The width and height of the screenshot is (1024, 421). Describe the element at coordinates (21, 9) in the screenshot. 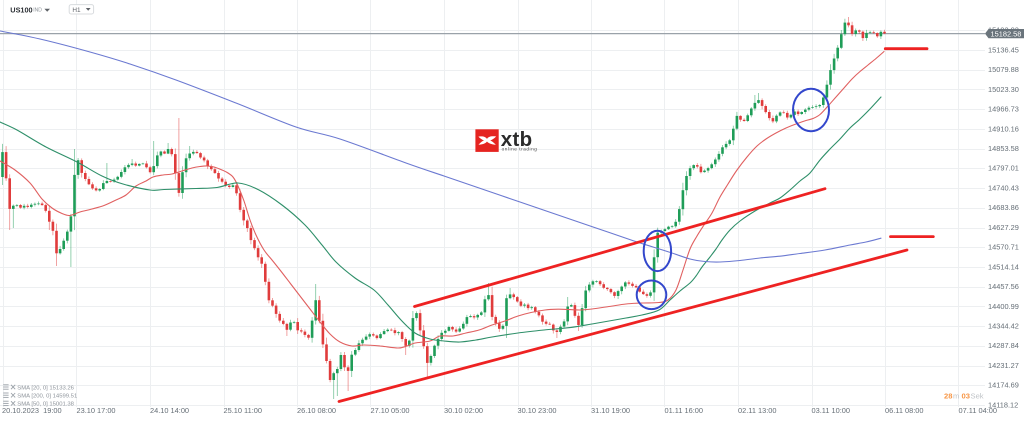

I see `svg-text: US100` at that location.